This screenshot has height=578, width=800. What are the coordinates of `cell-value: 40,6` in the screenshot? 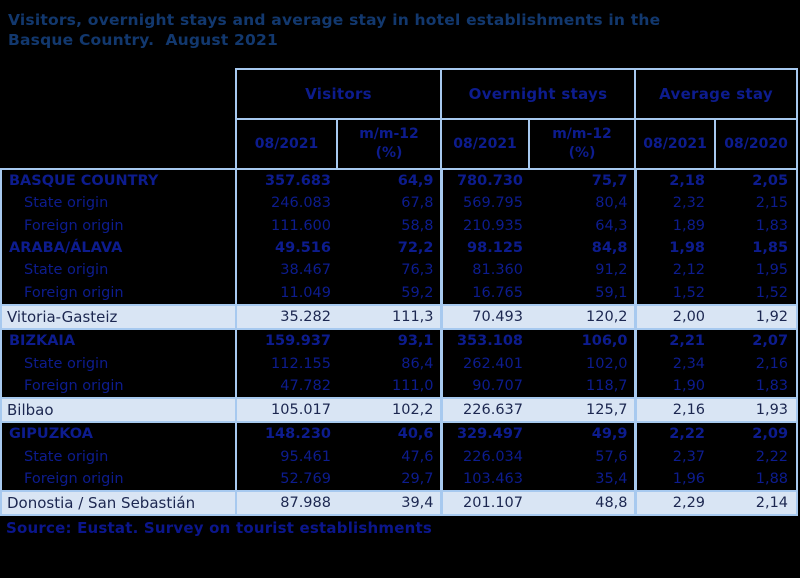 It's located at (389, 434).